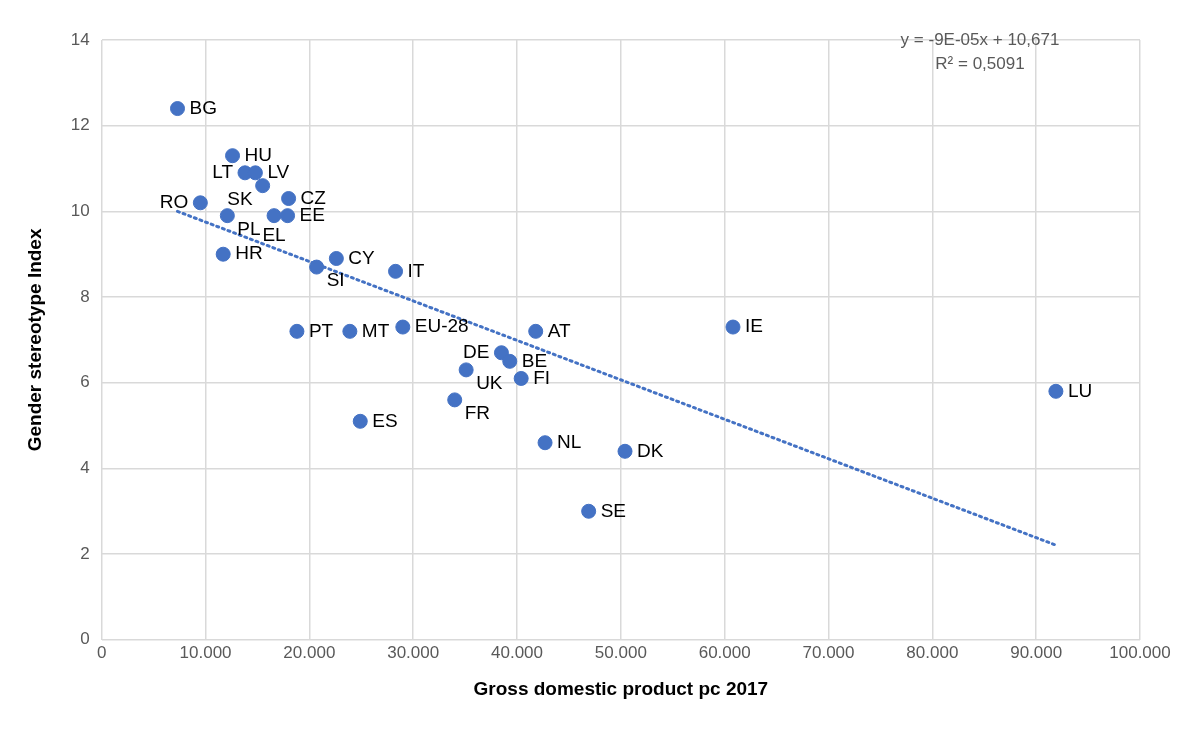 Image resolution: width=1180 pixels, height=735 pixels. Describe the element at coordinates (174, 202) in the screenshot. I see `data-label: RO` at that location.